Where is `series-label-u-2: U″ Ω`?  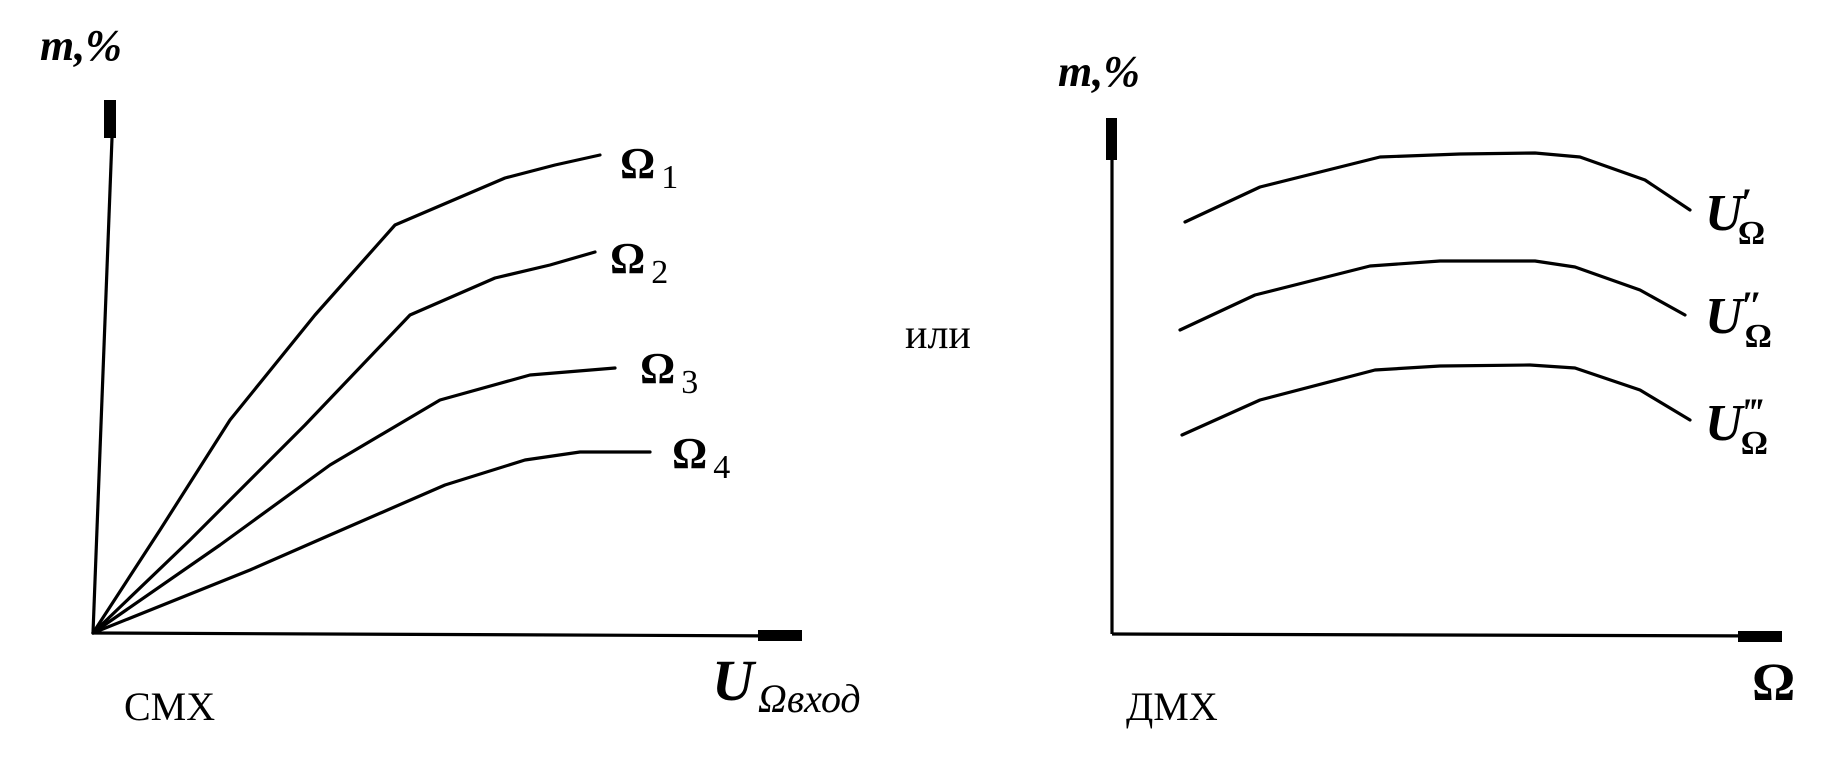 series-label-u-2: U″ Ω is located at coordinates (1738, 319).